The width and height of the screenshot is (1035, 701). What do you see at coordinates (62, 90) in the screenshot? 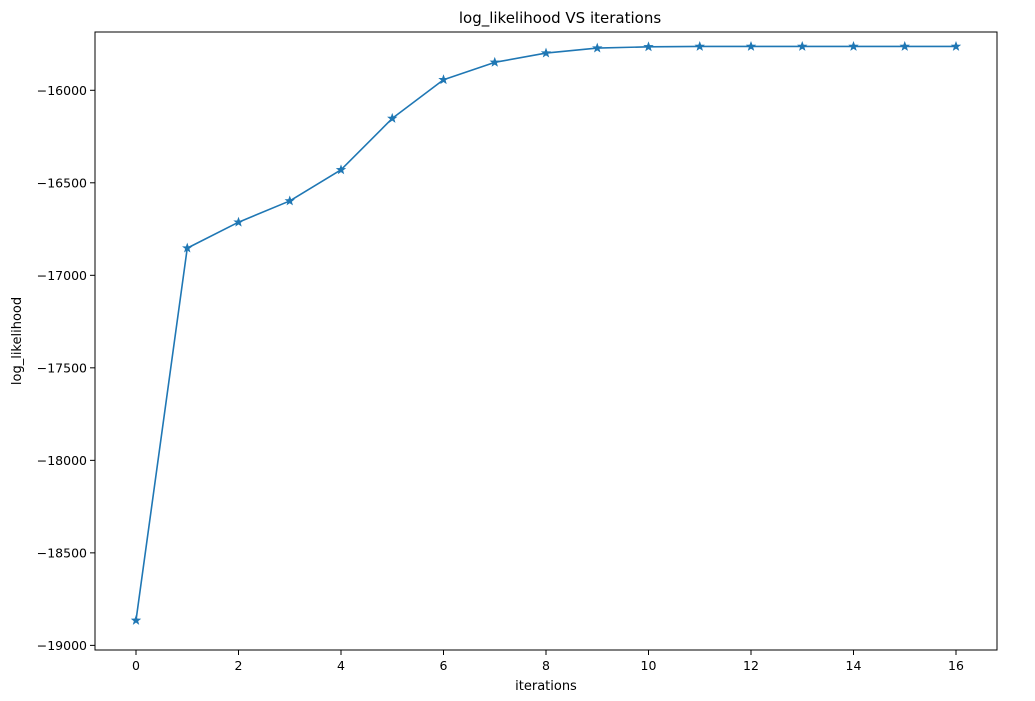
I see `y-tick-label: −16000` at bounding box center [62, 90].